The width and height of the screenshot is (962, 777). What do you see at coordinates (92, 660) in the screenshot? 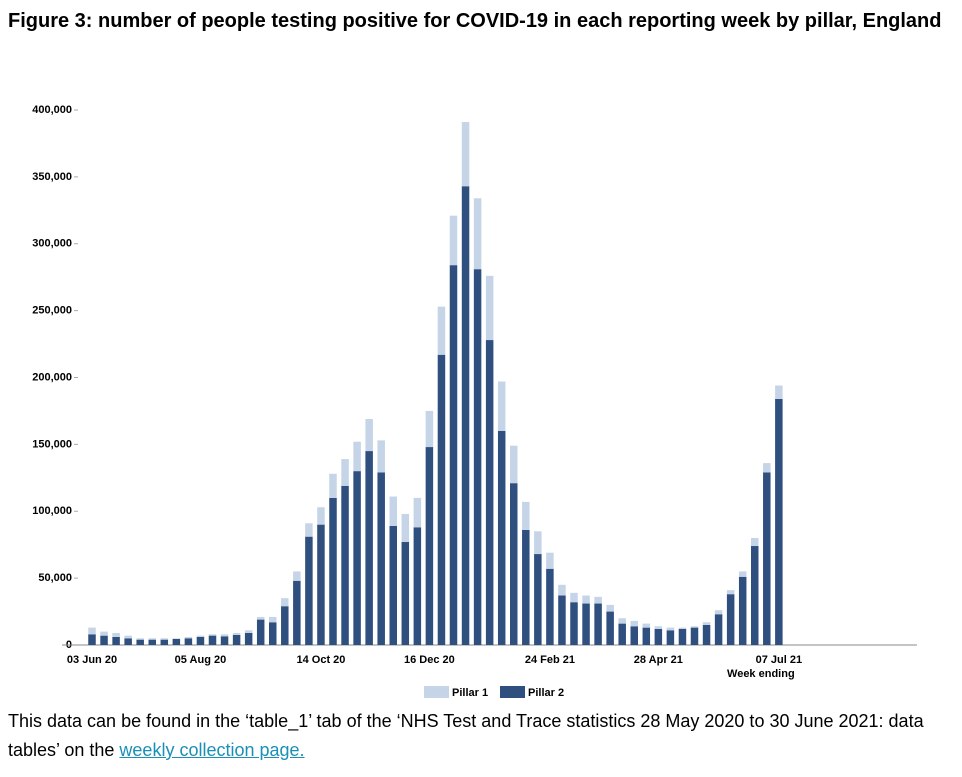
I see `x-tick-label: 03 Jun 20` at bounding box center [92, 660].